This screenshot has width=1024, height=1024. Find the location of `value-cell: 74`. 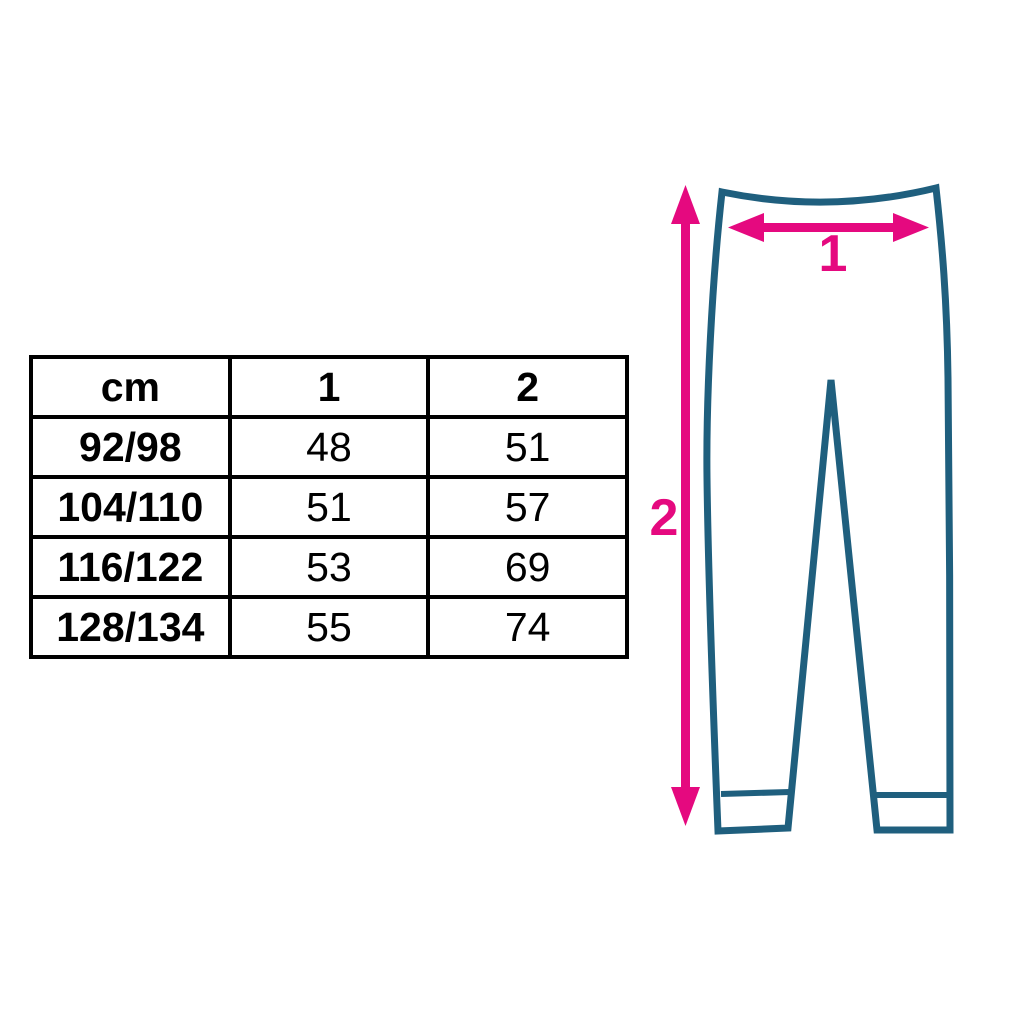

value-cell: 74 is located at coordinates (527, 627).